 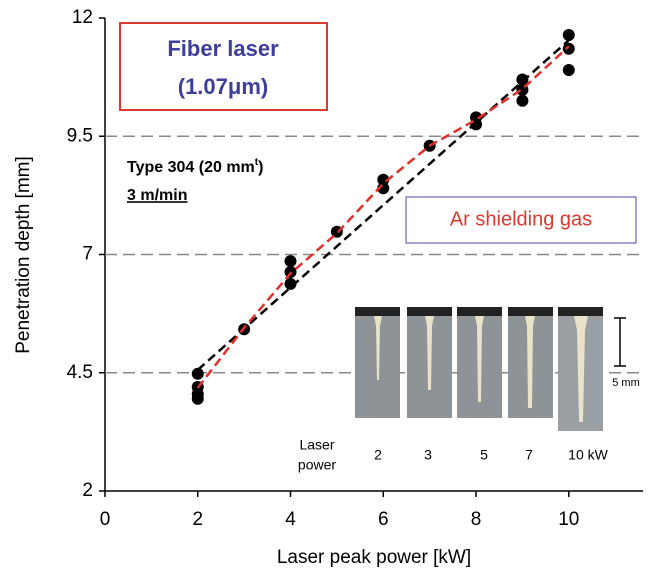 I want to click on y-tick-label: 9.5, so click(x=80, y=135).